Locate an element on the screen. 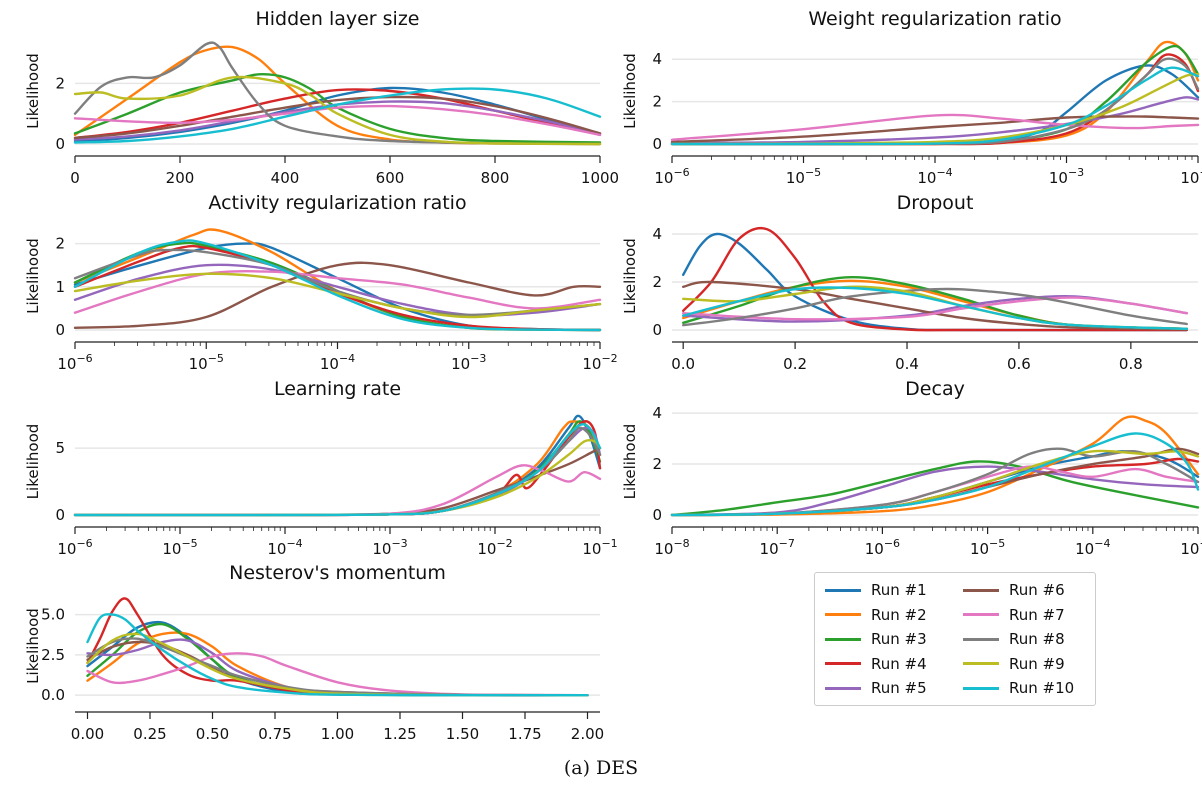 The image size is (1202, 793). legend-label: Run #1 is located at coordinates (899, 590).